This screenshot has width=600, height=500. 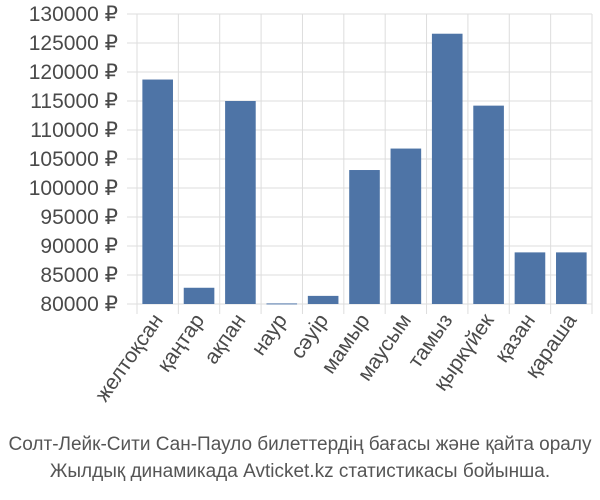 What do you see at coordinates (79, 275) in the screenshot?
I see `y-tick-label: 85000 ₽` at bounding box center [79, 275].